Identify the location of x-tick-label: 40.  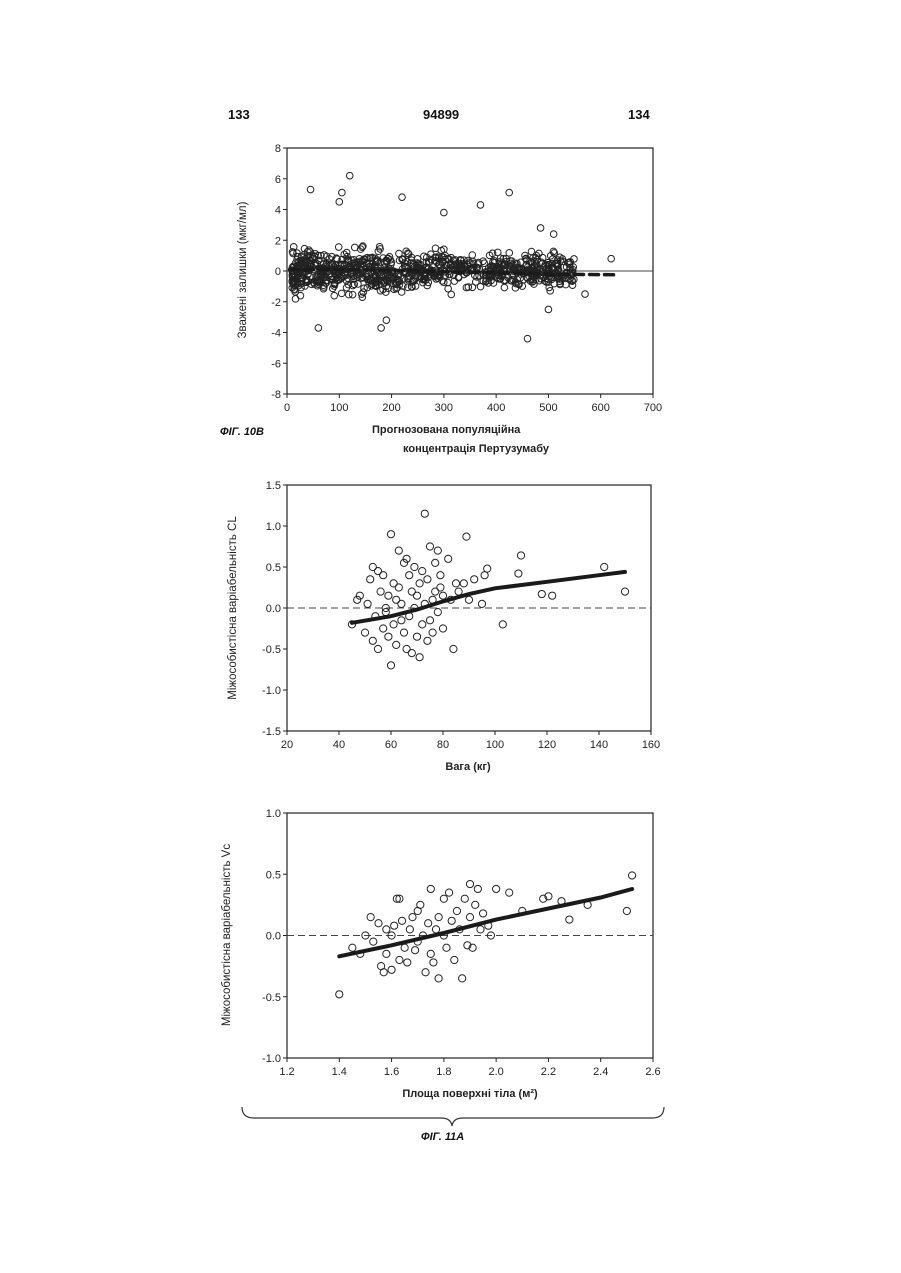
(339, 745).